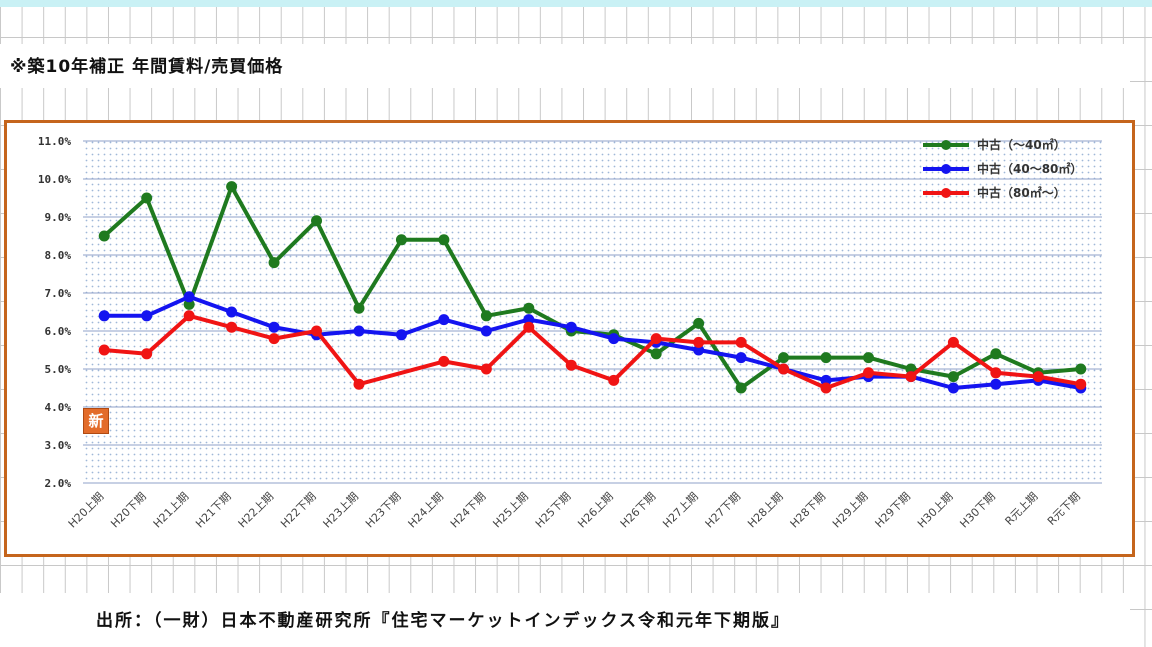 This screenshot has height=647, width=1152. What do you see at coordinates (54, 179) in the screenshot?
I see `y-tick-label: 10.0%` at bounding box center [54, 179].